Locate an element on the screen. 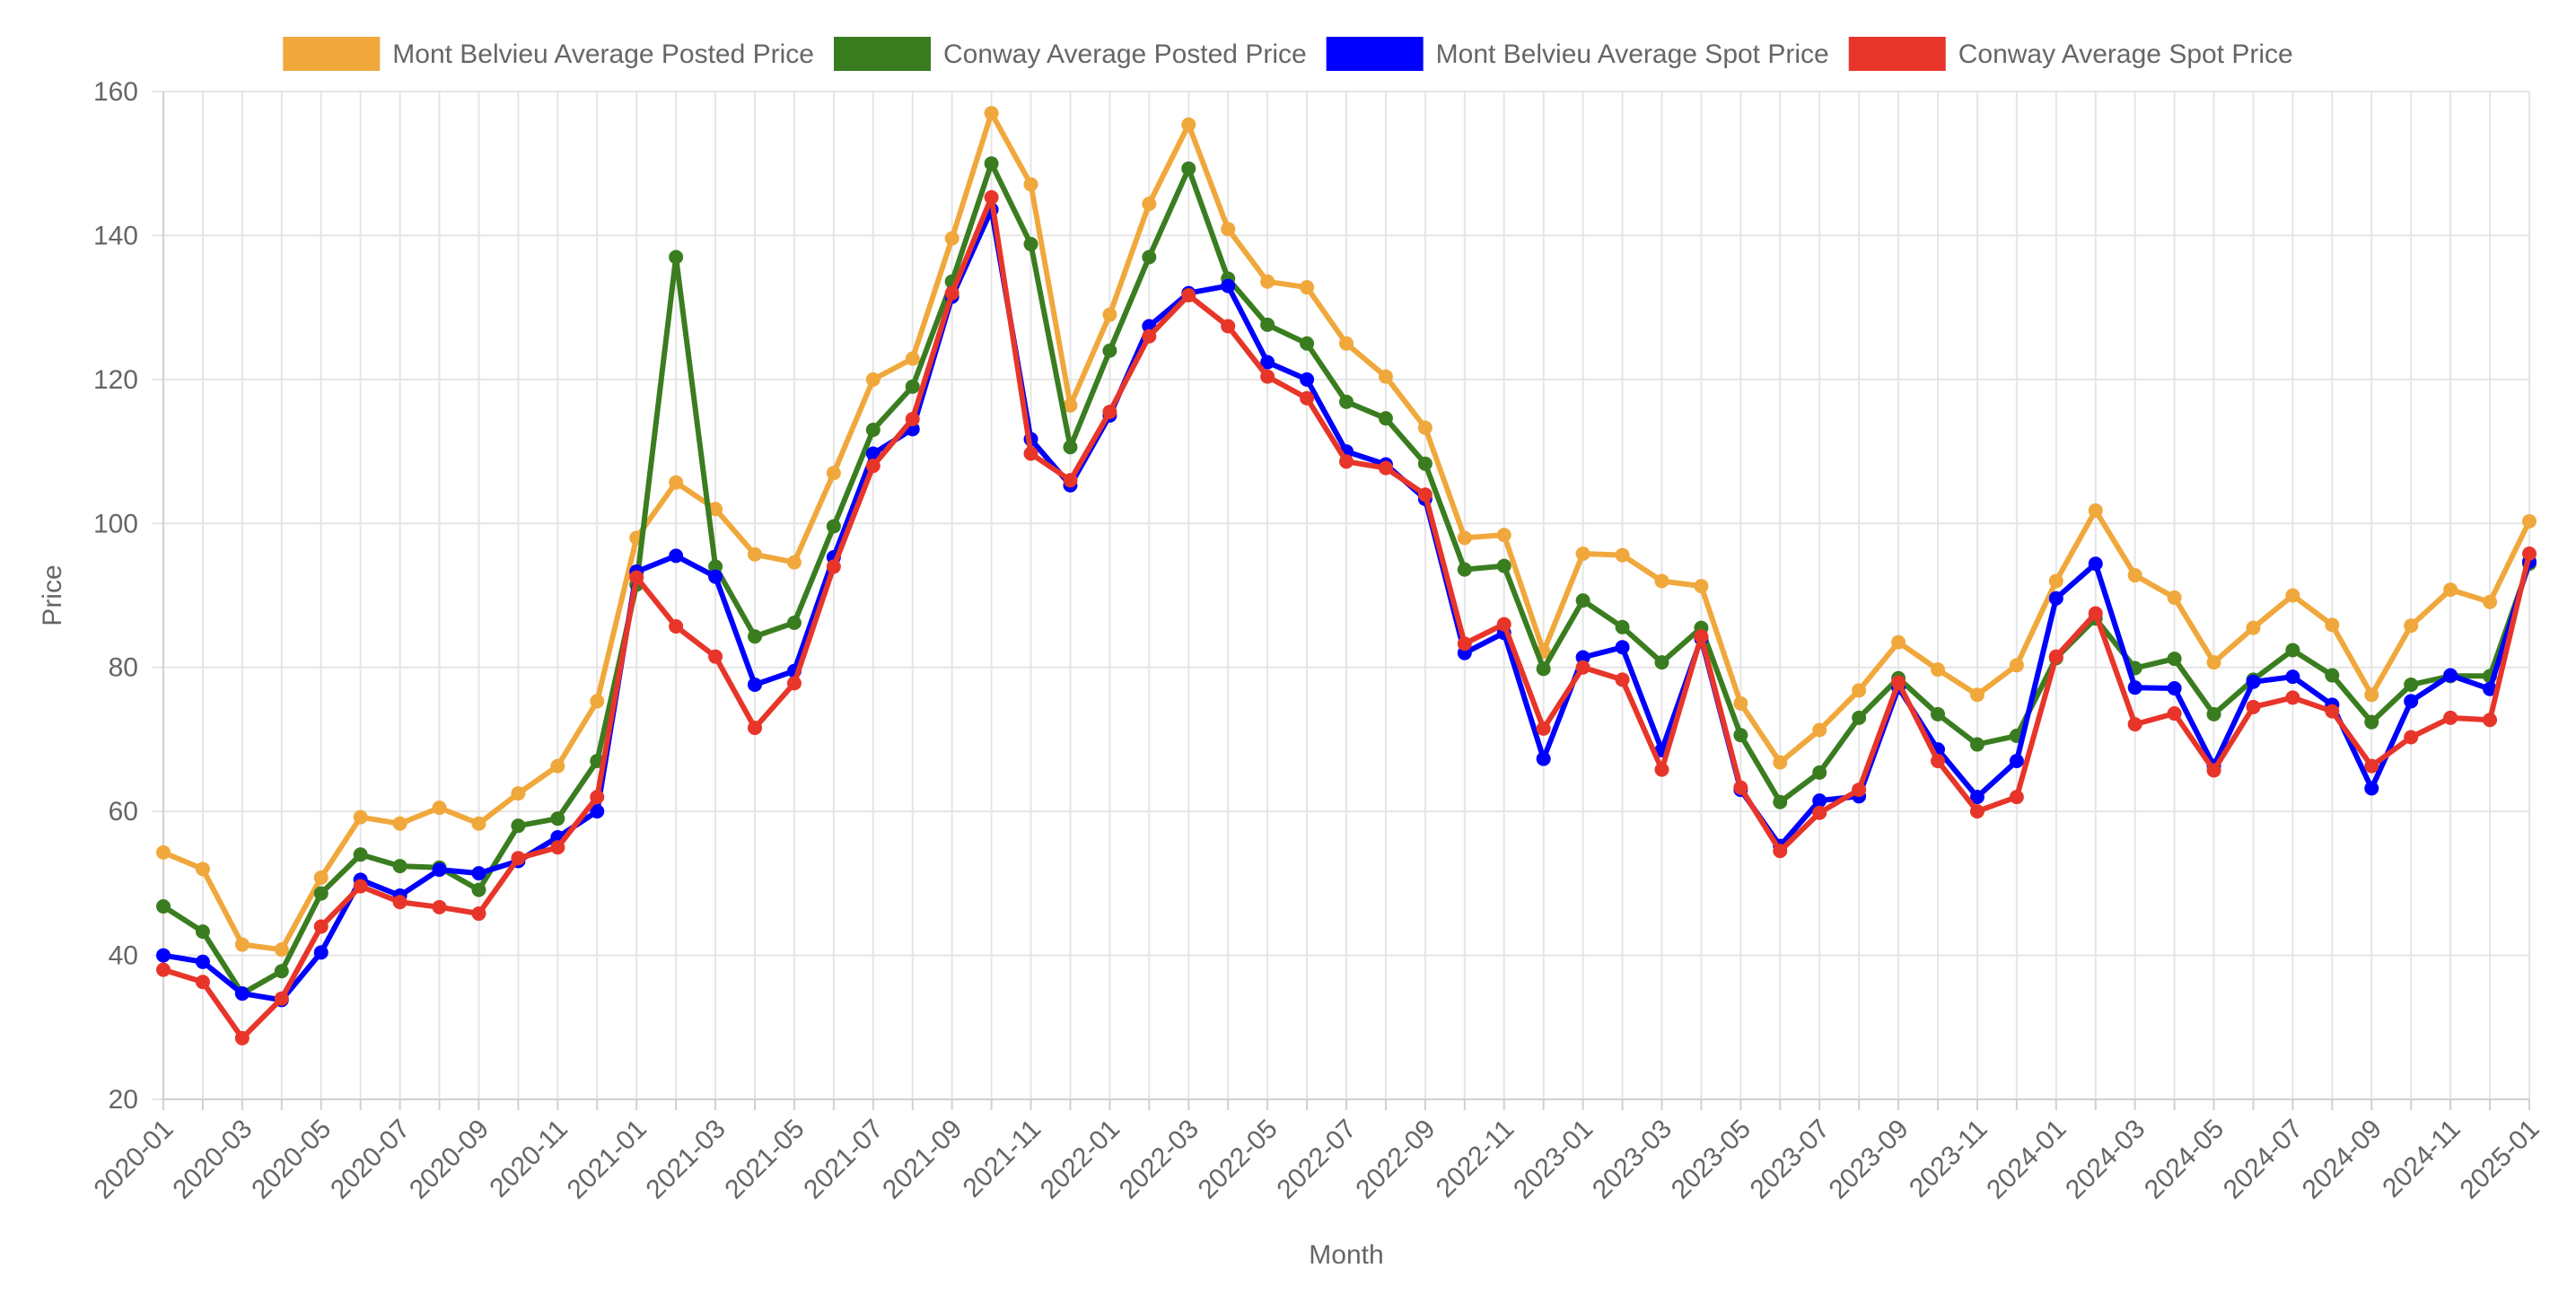  legend-item: Conway Average Spot Price is located at coordinates (2070, 54).